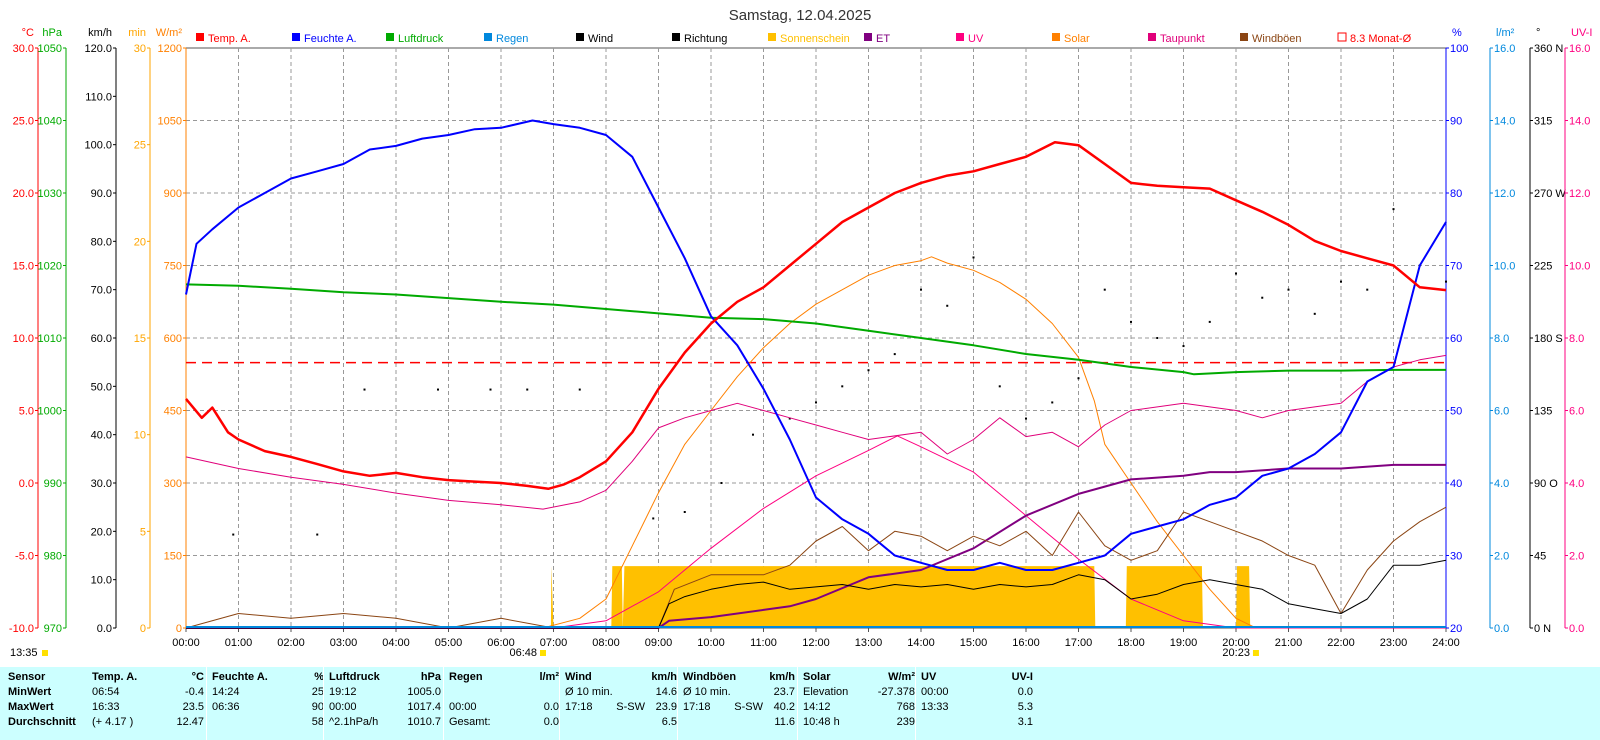 Image resolution: width=1600 pixels, height=740 pixels. I want to click on x-tick-label: 07:00, so click(554, 643).